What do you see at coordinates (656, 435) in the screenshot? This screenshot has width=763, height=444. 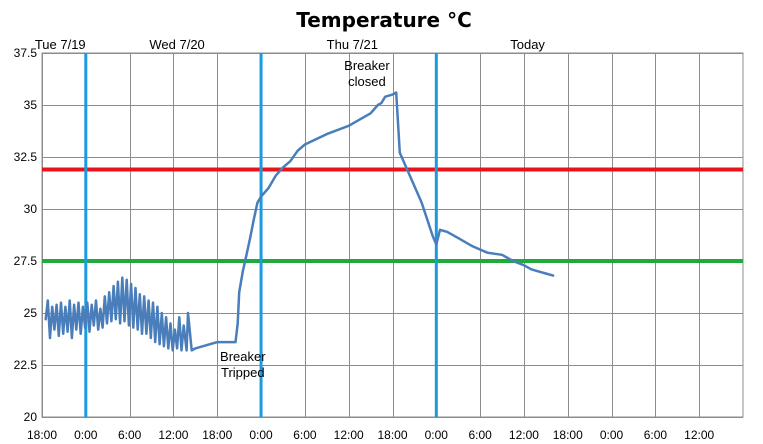 I see `x-tick-label-14: 6:00` at bounding box center [656, 435].